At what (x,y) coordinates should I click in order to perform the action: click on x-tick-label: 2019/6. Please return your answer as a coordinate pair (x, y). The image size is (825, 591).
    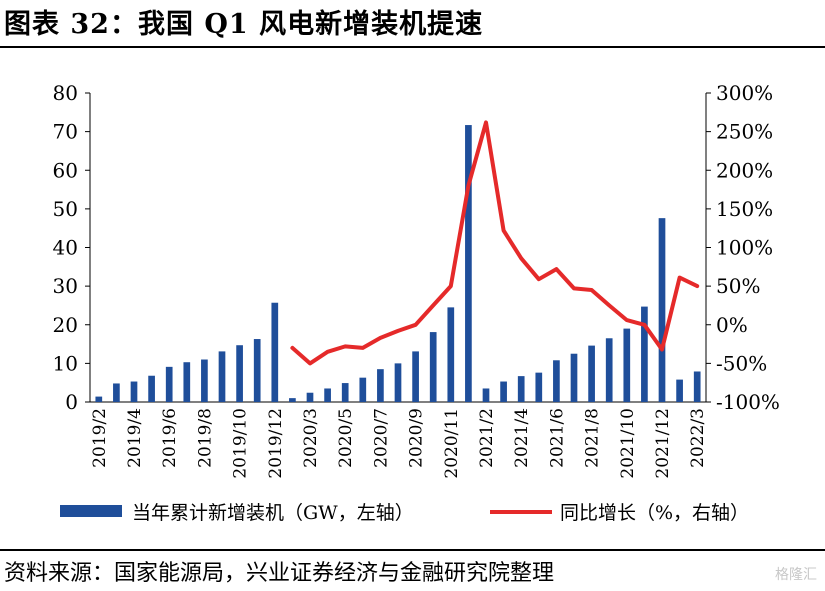
    Looking at the image, I should click on (170, 438).